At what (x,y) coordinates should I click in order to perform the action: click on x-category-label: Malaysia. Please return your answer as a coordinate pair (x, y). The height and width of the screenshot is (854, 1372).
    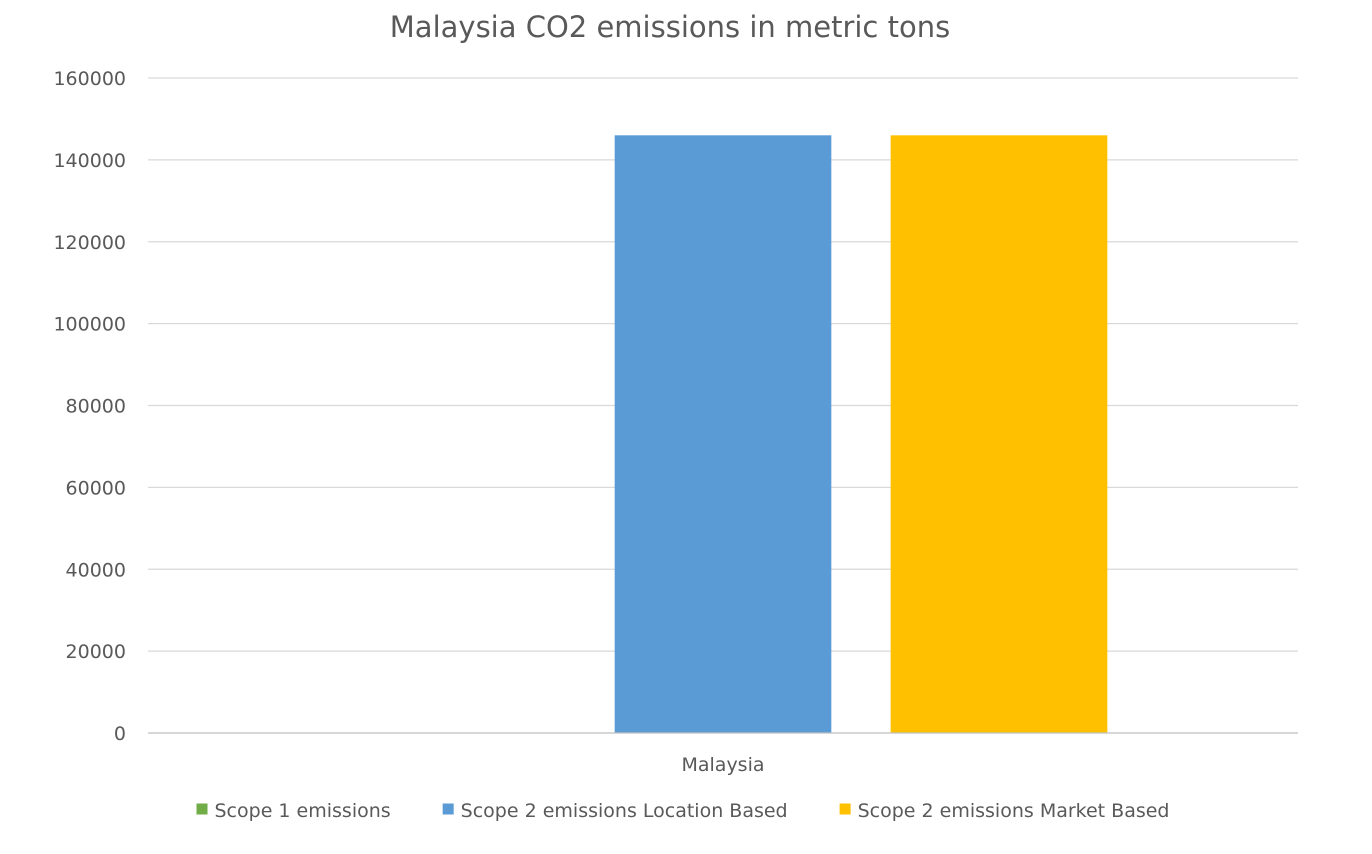
    Looking at the image, I should click on (722, 765).